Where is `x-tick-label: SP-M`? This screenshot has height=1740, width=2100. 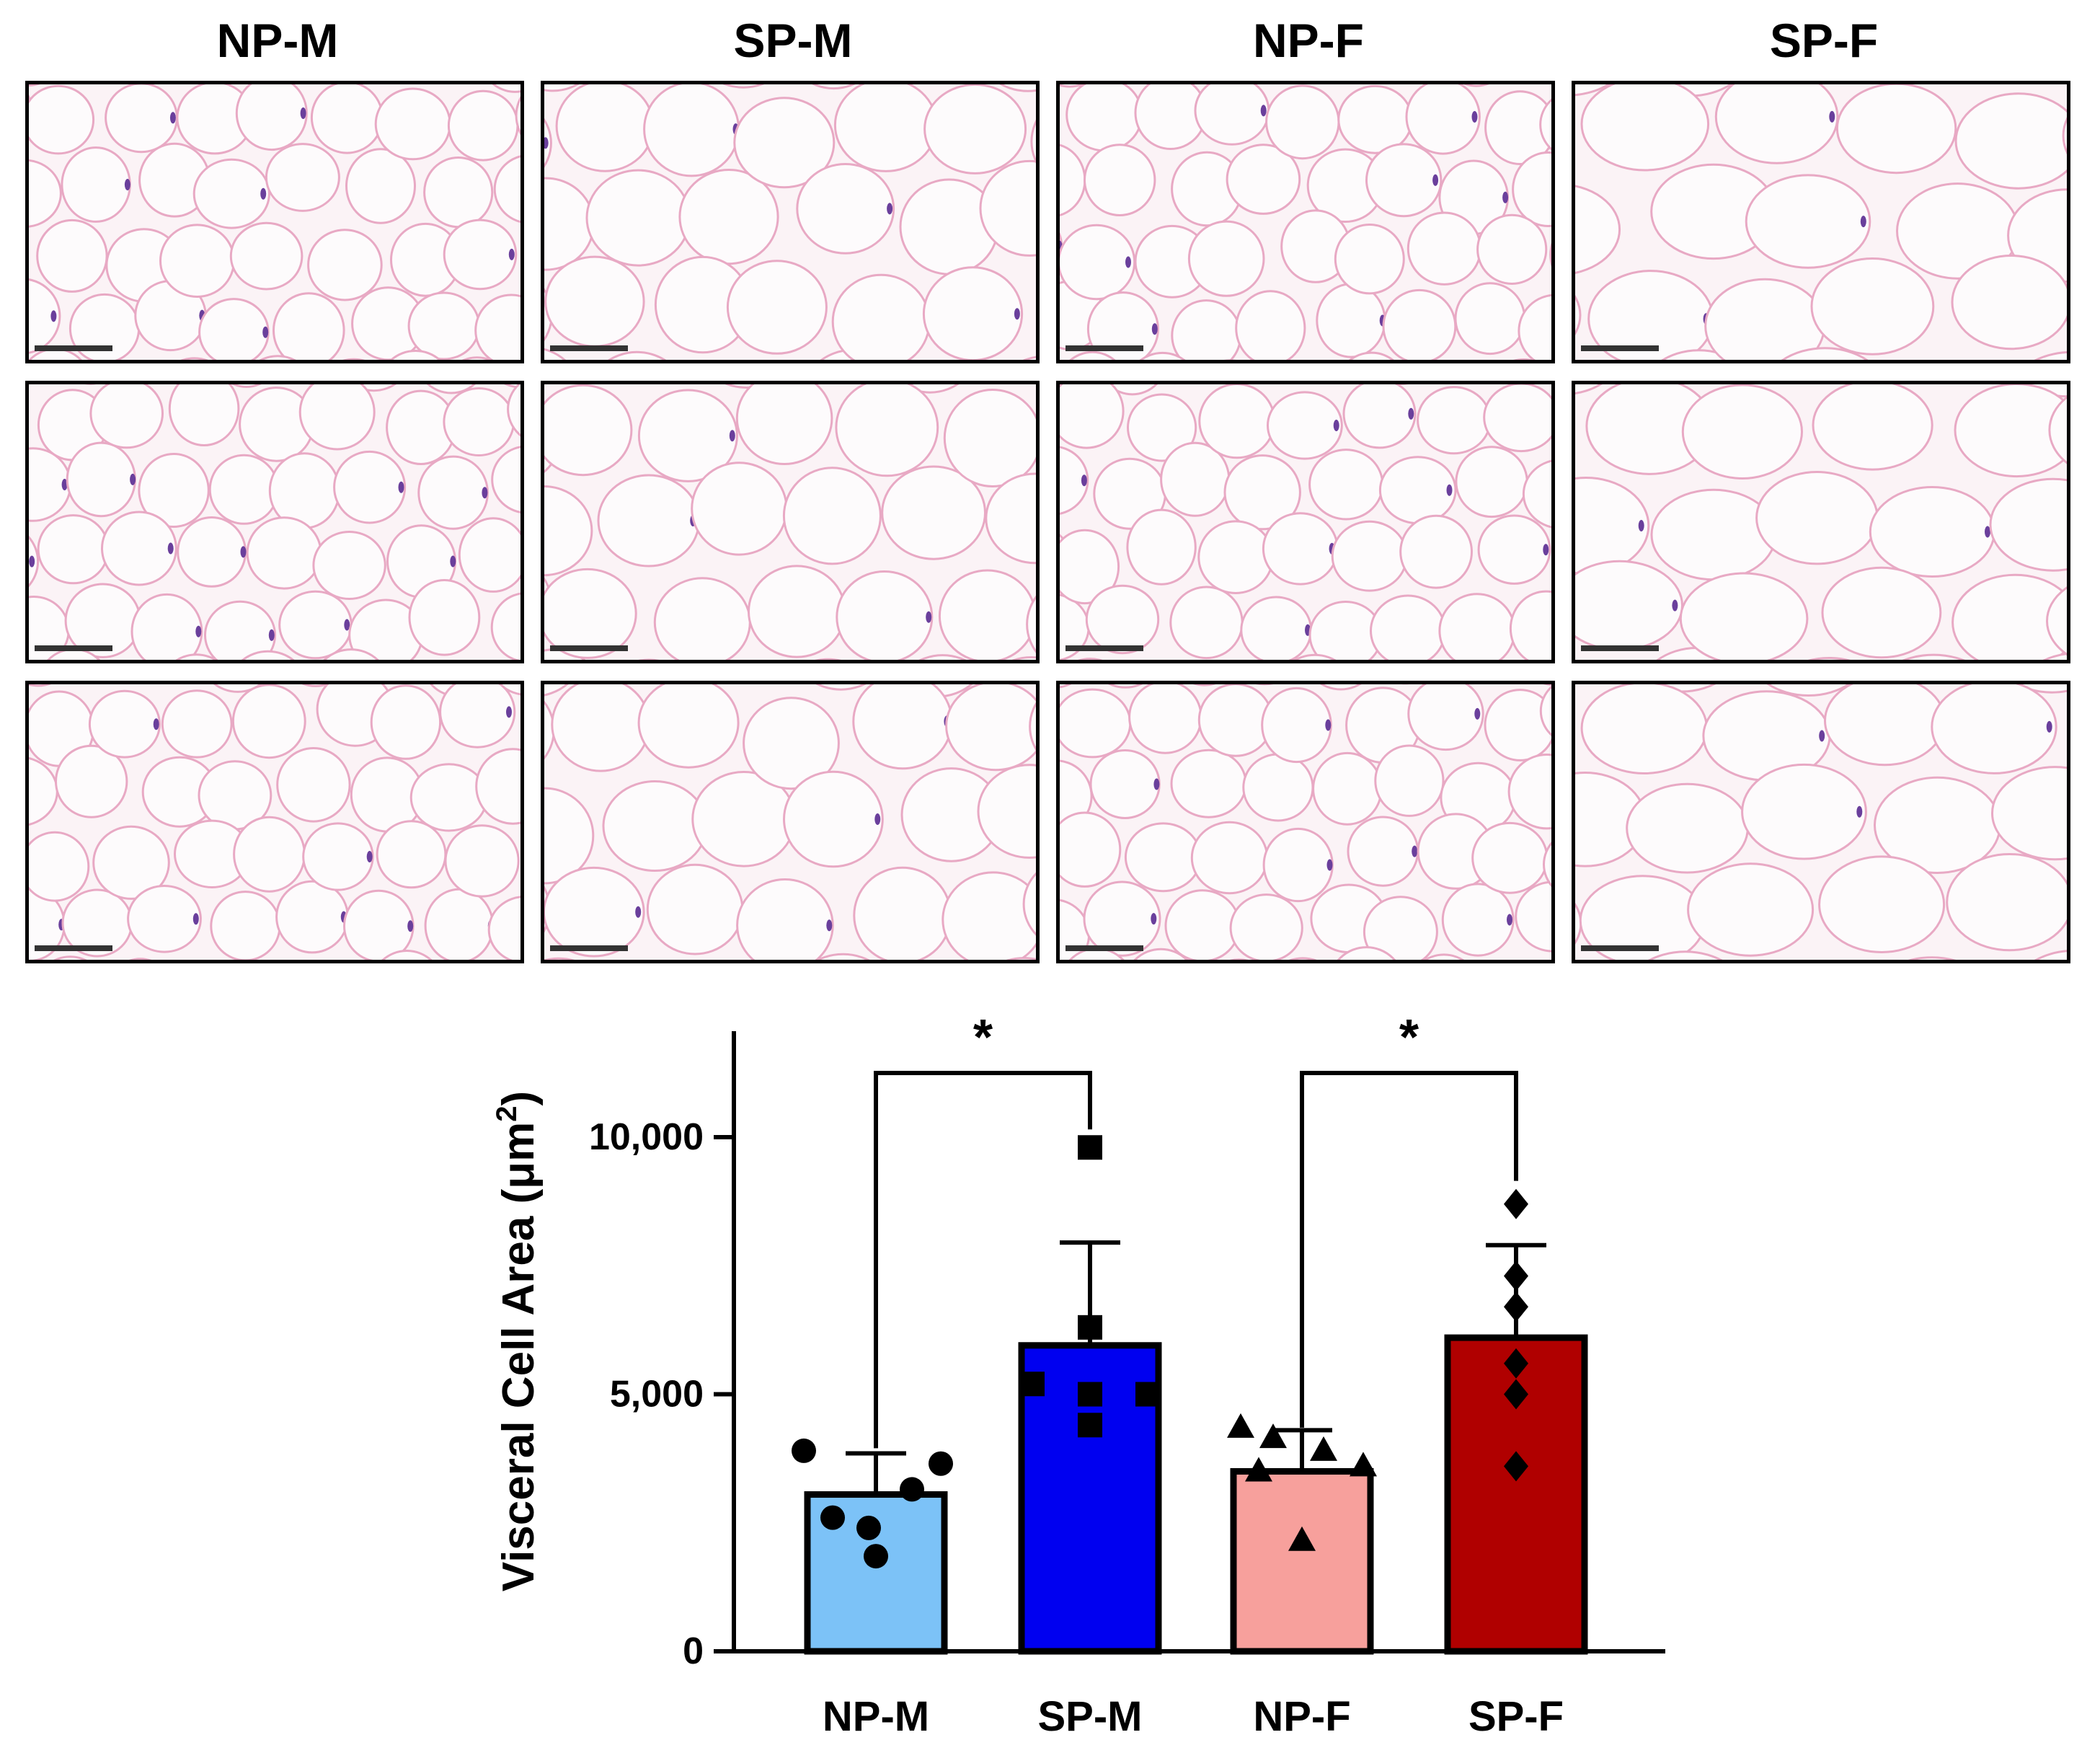 x-tick-label: SP-M is located at coordinates (1091, 1716).